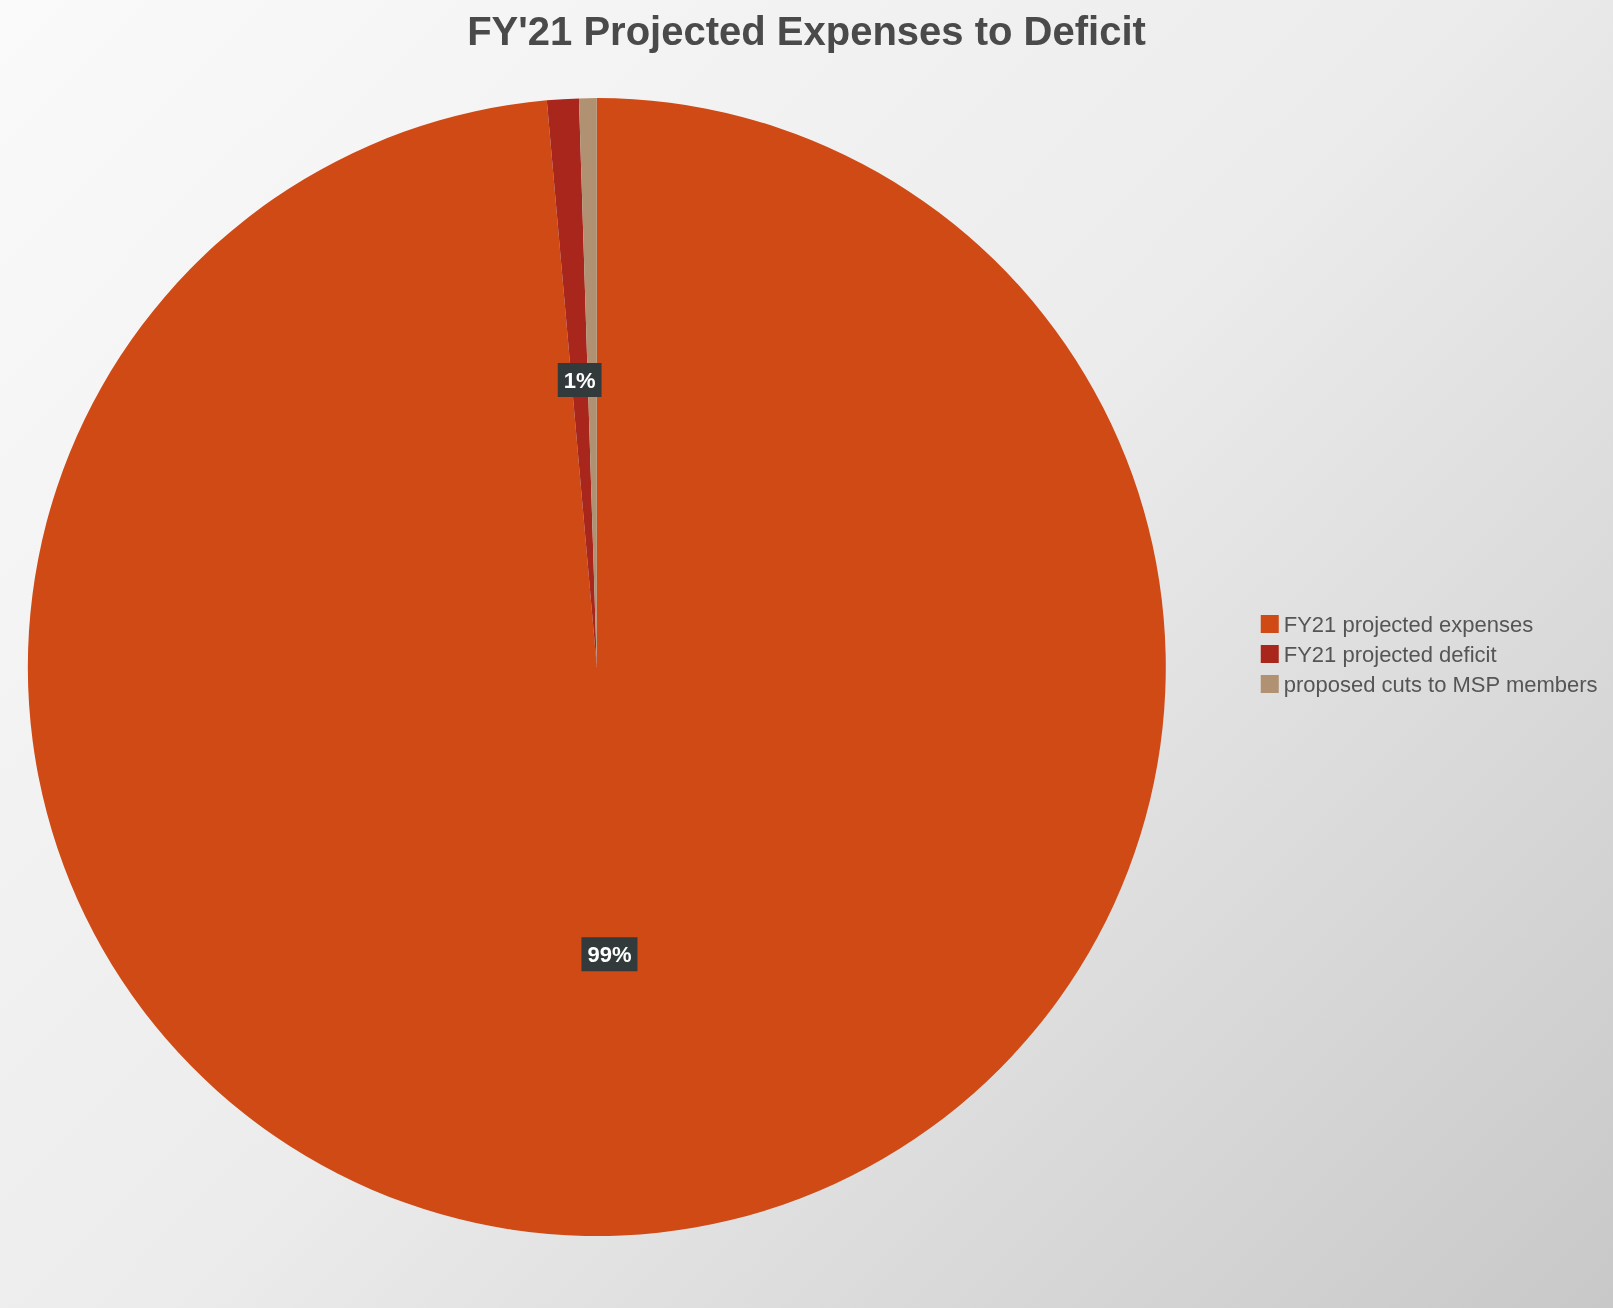 Image resolution: width=1613 pixels, height=1308 pixels. What do you see at coordinates (609, 954) in the screenshot?
I see `data-label: 99%` at bounding box center [609, 954].